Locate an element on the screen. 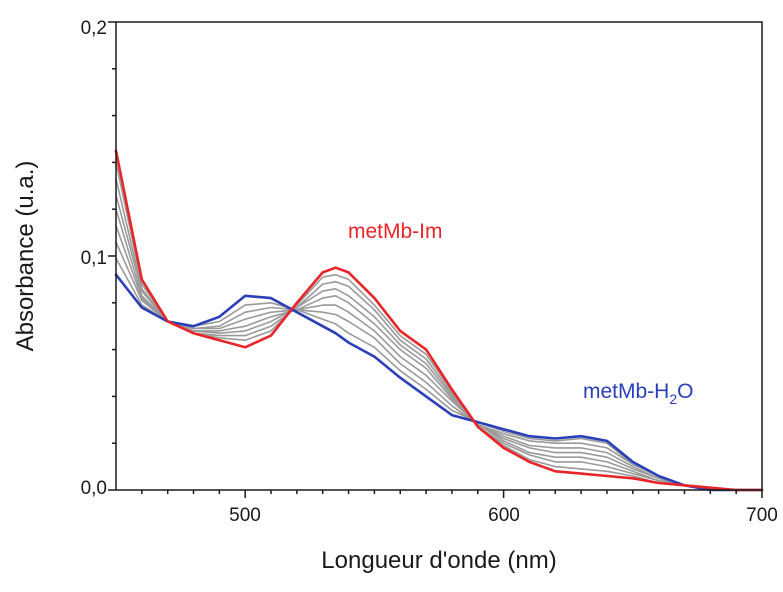 Image resolution: width=783 pixels, height=592 pixels. annotation-h2o-main: metMb-H is located at coordinates (626, 391).